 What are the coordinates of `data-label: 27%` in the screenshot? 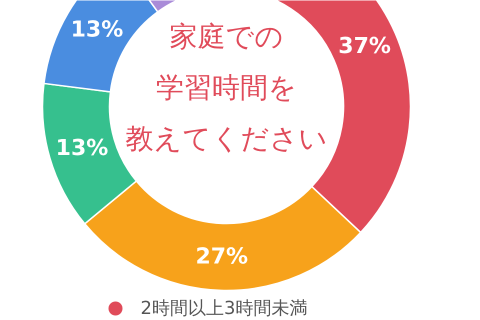 It's located at (221, 257).